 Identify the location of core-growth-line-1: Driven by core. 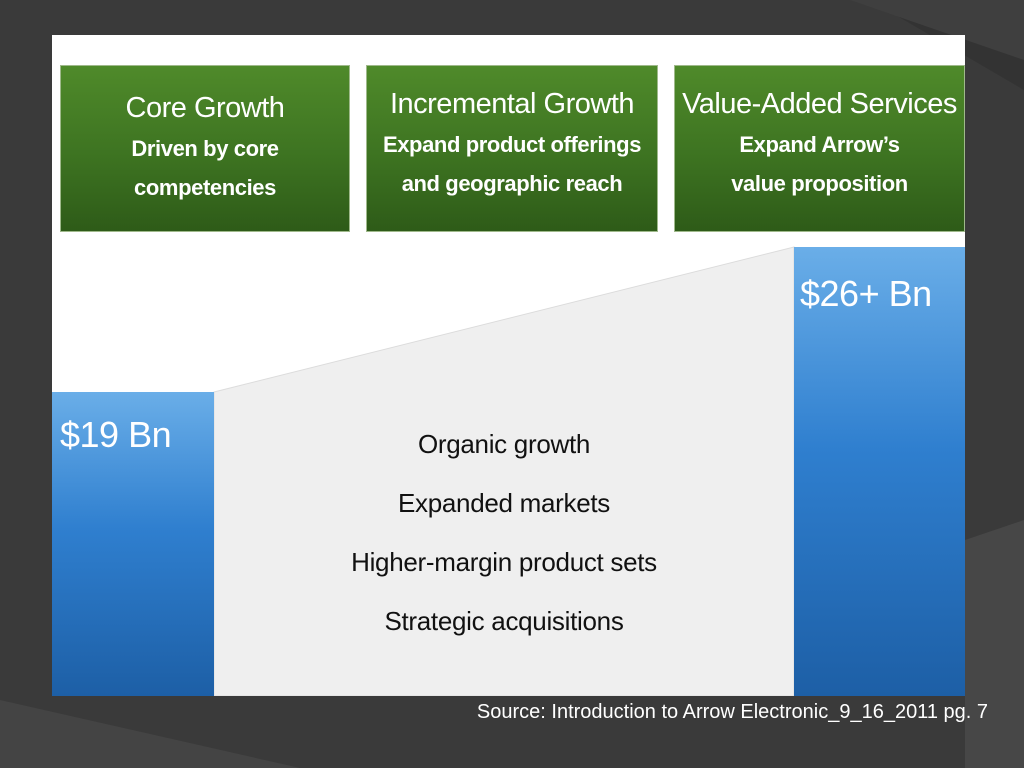
(205, 148).